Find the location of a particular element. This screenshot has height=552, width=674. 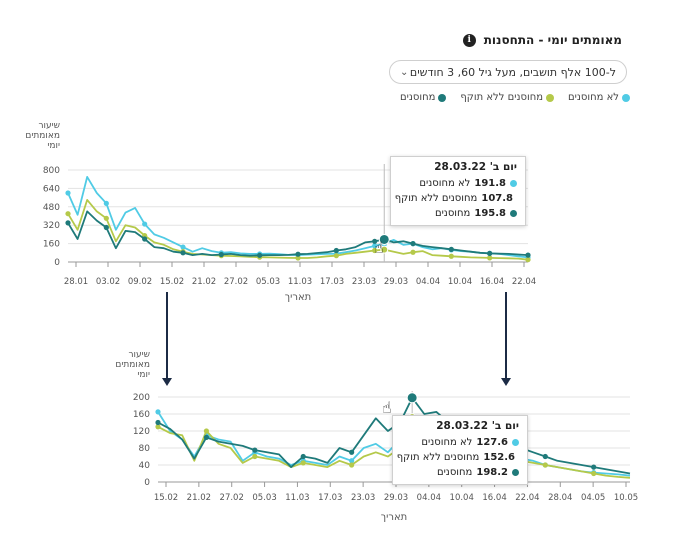

y-axis-label: מאומתים is located at coordinates (42, 136).